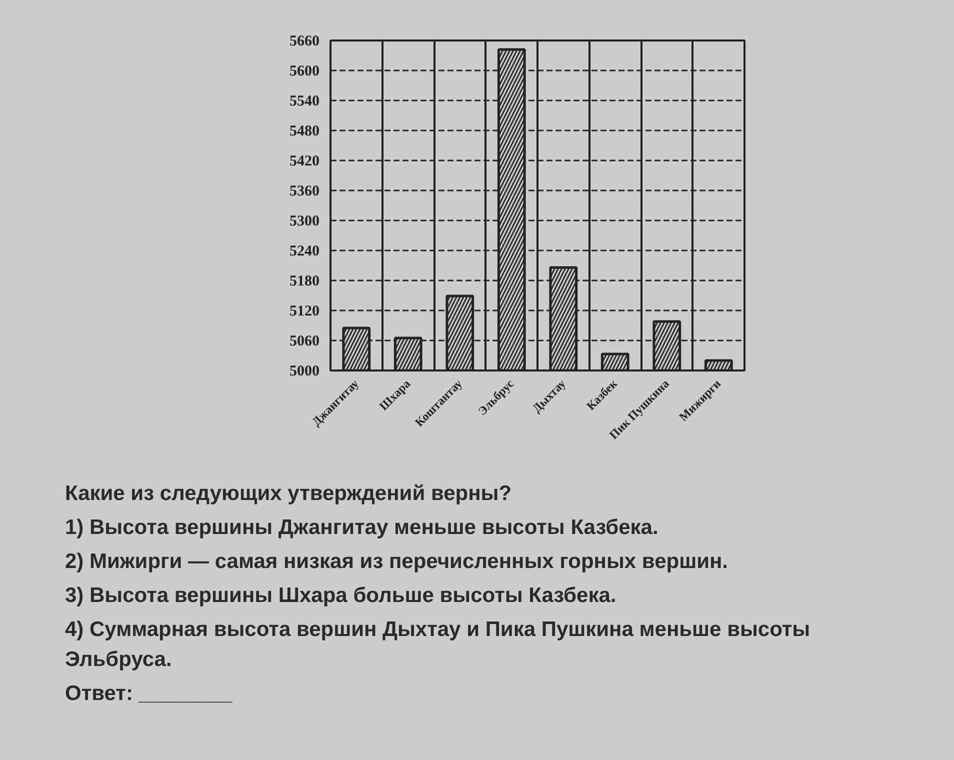 The height and width of the screenshot is (760, 954). I want to click on y-tick-label: 5540, so click(305, 102).